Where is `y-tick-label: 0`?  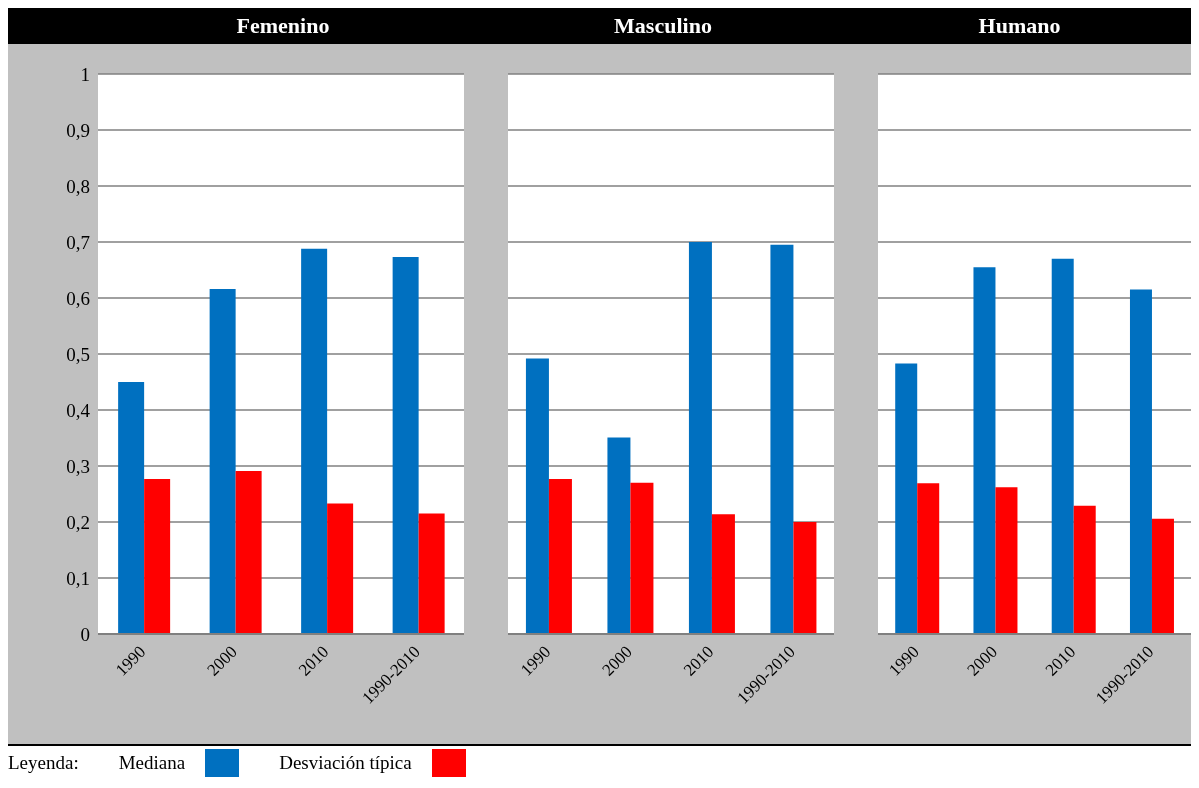 y-tick-label: 0 is located at coordinates (85, 634).